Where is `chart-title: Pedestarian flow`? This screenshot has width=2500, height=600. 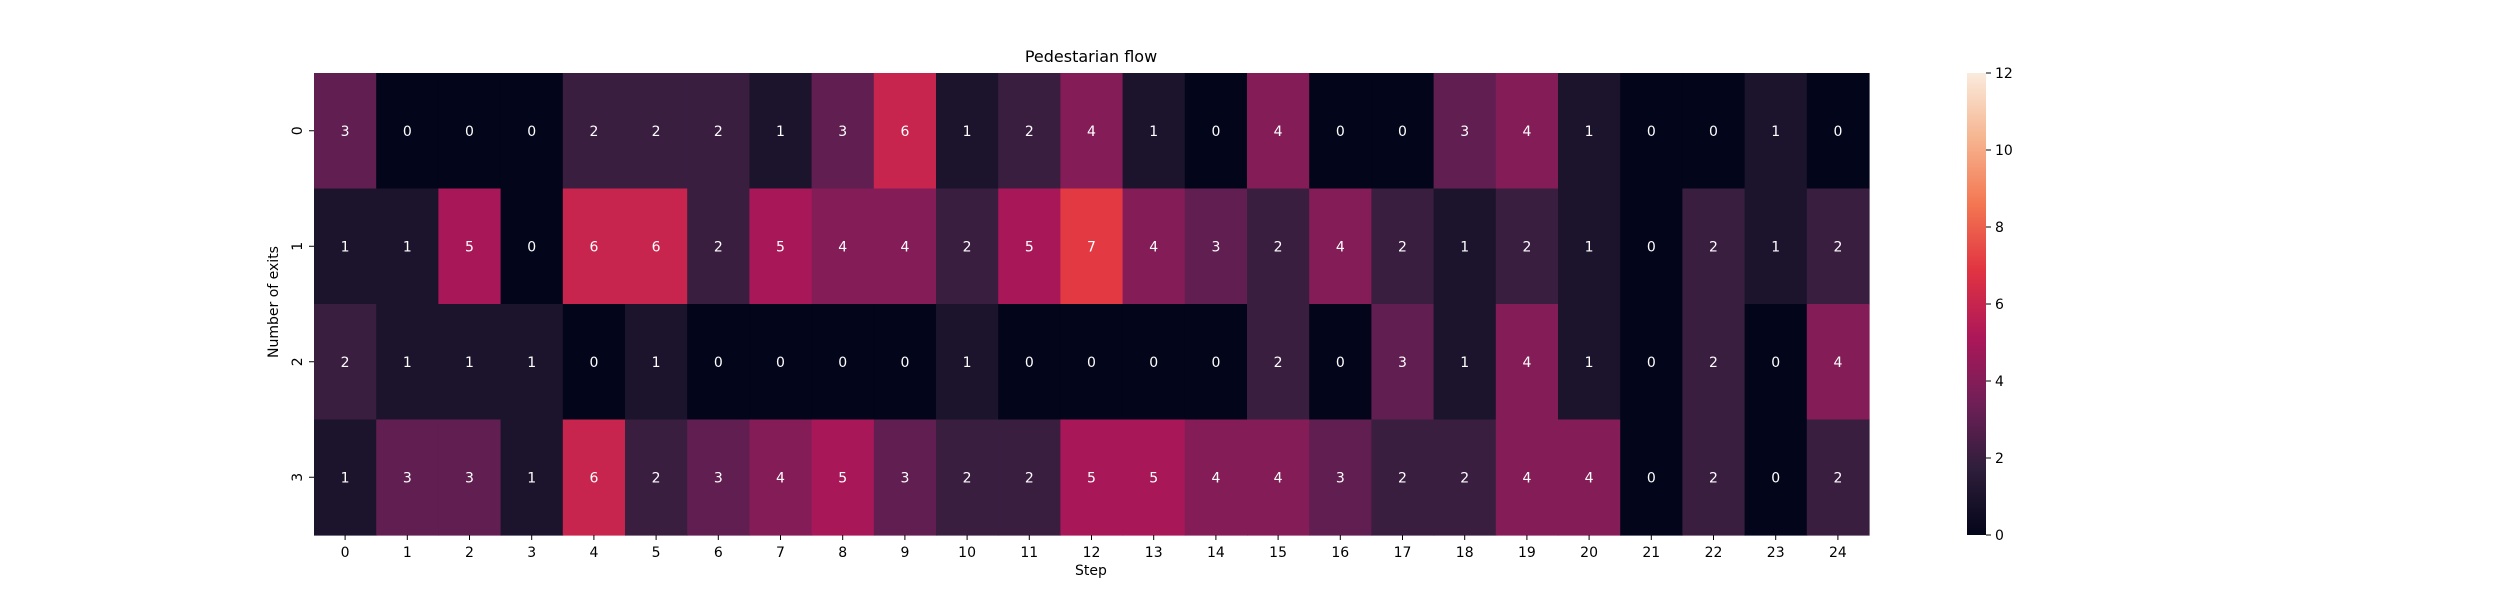 chart-title: Pedestarian flow is located at coordinates (1091, 56).